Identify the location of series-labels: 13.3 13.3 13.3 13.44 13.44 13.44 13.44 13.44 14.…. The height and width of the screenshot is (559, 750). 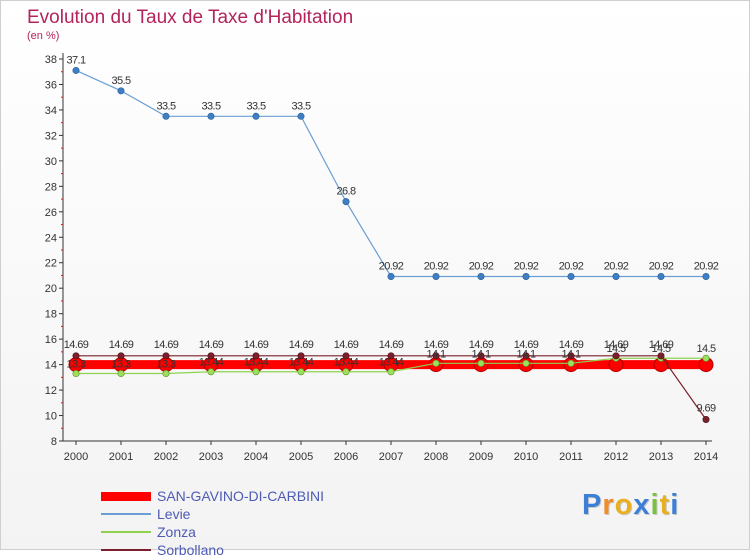
(391, 357).